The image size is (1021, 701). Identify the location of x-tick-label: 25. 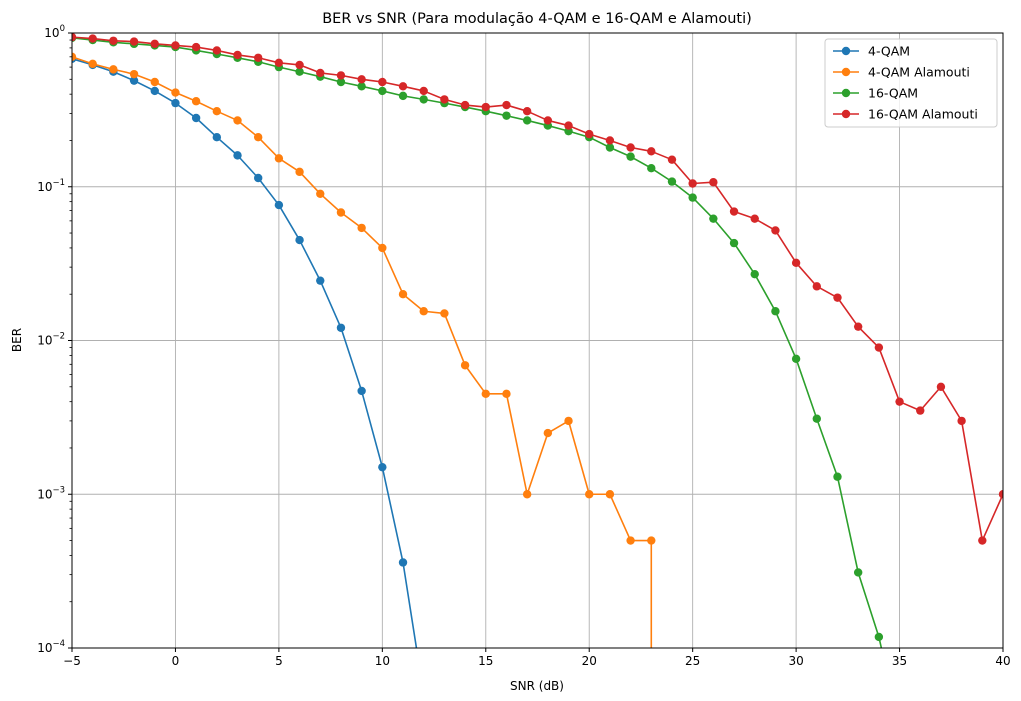
(692, 661).